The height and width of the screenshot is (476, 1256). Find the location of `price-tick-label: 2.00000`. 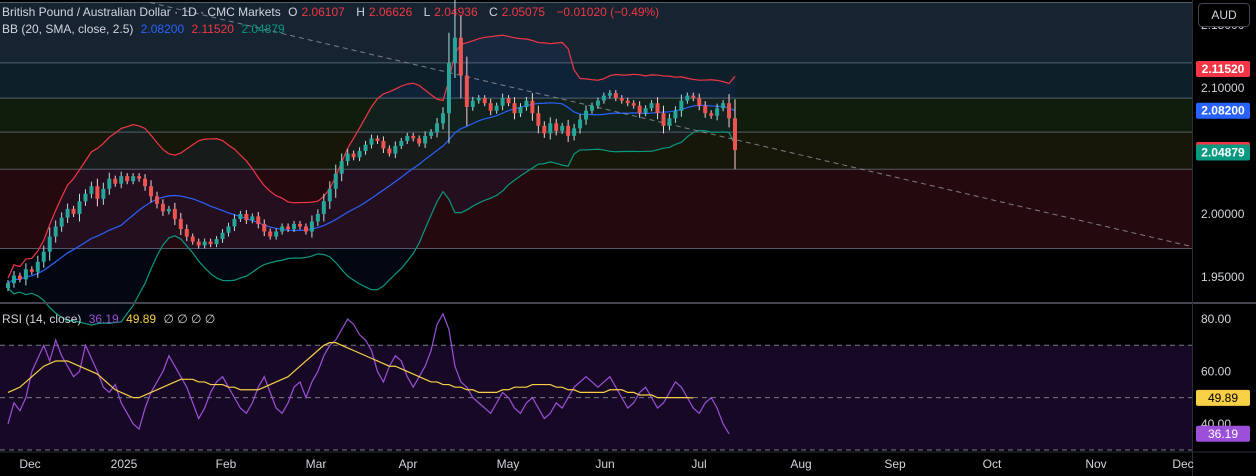

price-tick-label: 2.00000 is located at coordinates (1223, 214).